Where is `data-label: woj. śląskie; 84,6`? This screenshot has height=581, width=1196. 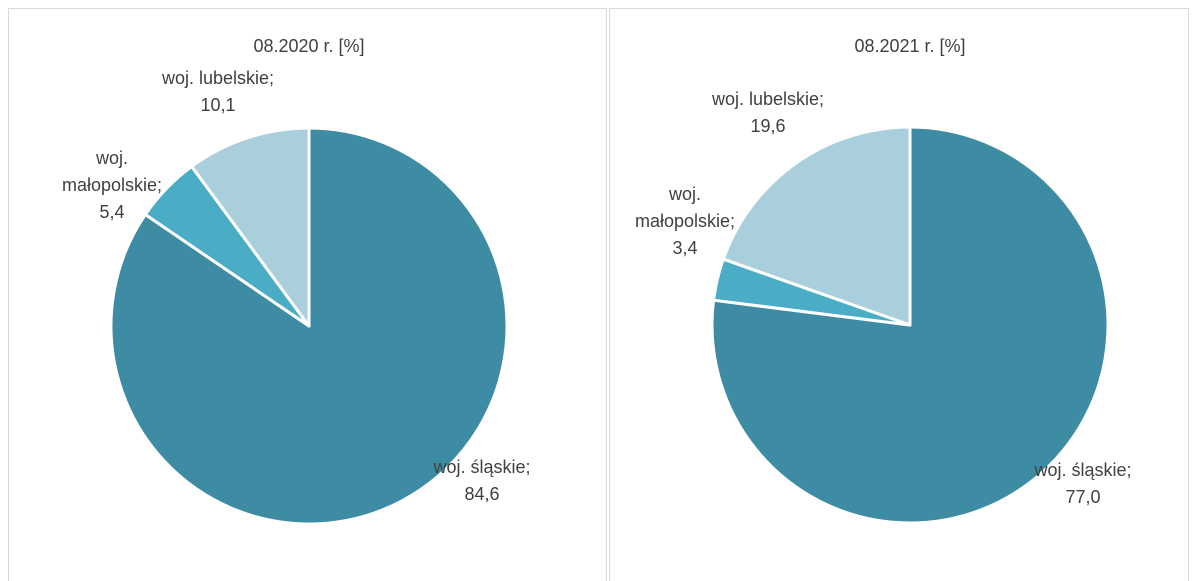 data-label: woj. śląskie; 84,6 is located at coordinates (482, 481).